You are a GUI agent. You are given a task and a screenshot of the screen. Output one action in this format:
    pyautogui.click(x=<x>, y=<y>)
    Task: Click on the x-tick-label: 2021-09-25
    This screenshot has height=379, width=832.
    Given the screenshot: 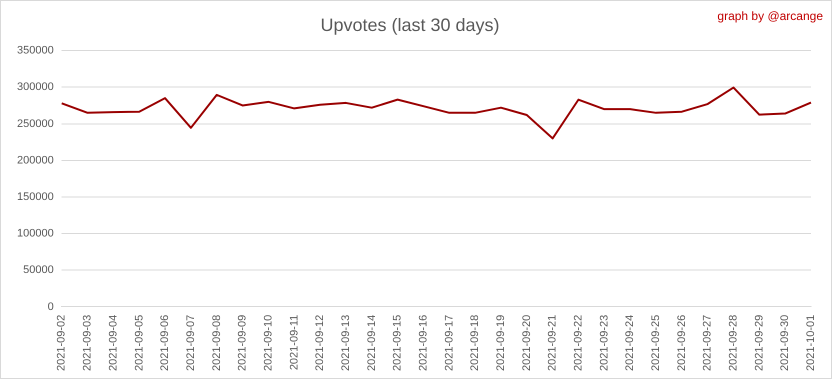 What is the action you would take?
    pyautogui.click(x=656, y=343)
    